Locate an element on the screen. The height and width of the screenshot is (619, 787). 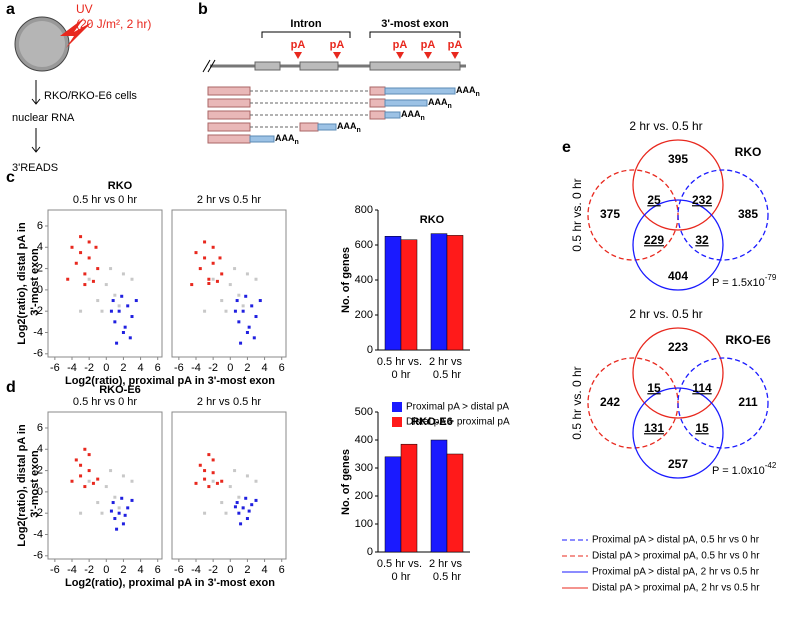
gene-diagram is located at coordinates (334, 87).